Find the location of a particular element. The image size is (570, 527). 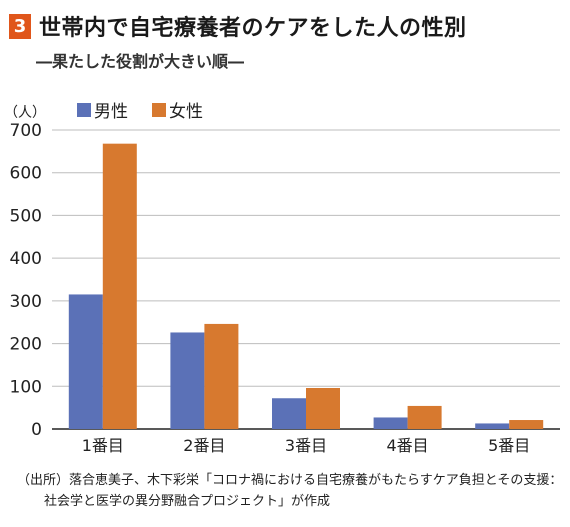

source-line-2: 社会学と医学の異分野融合プロジェクト」が作成 is located at coordinates (187, 501).